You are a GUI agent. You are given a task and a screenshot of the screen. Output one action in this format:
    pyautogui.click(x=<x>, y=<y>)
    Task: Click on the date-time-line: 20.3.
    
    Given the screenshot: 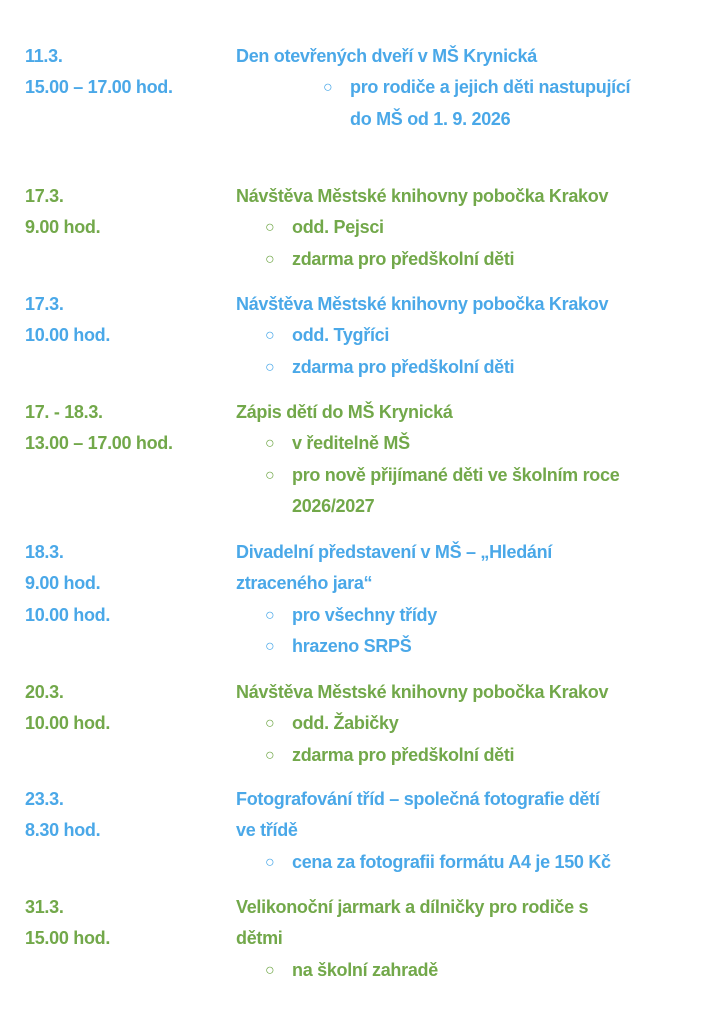 What is the action you would take?
    pyautogui.click(x=44, y=692)
    